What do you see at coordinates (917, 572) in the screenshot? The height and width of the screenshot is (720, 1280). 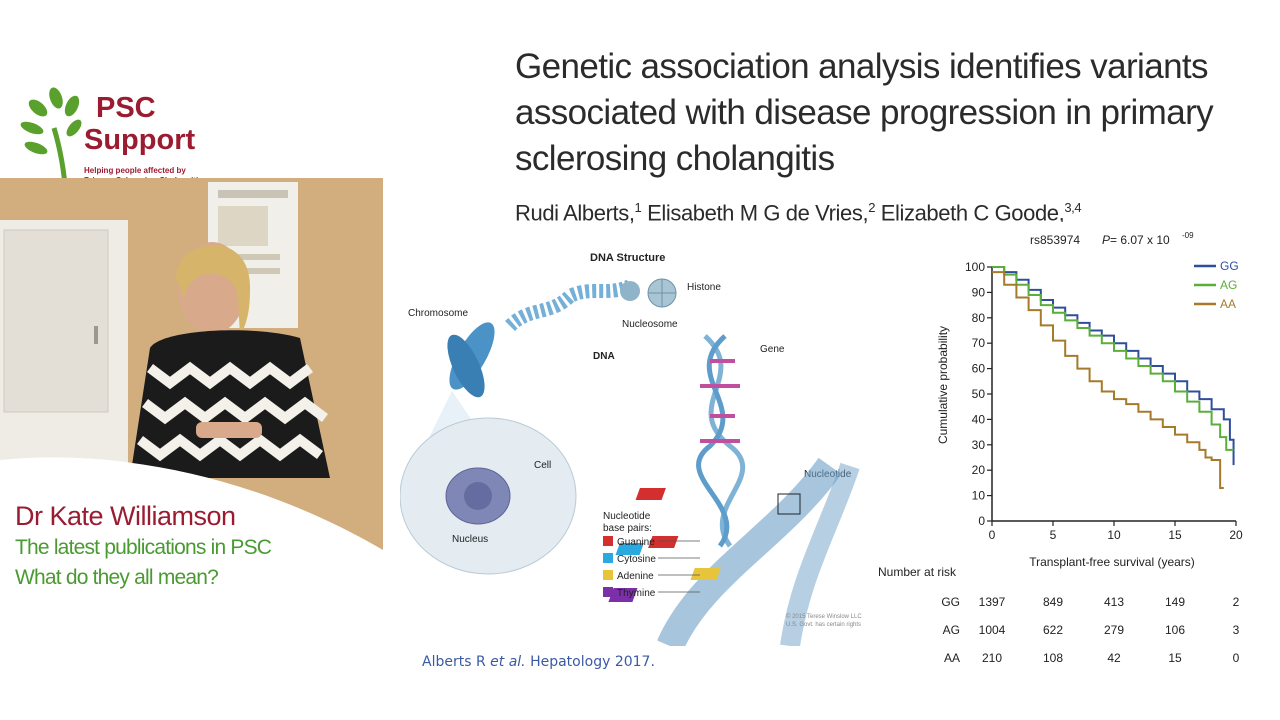 I see `risk-table-title: Number at risk` at bounding box center [917, 572].